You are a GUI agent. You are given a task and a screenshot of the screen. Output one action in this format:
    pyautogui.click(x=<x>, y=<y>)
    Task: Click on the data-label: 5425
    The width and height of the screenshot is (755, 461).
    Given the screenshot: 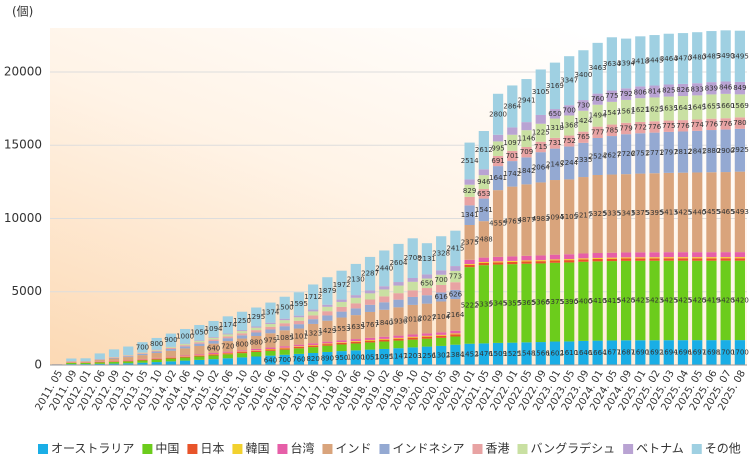 What is the action you would take?
    pyautogui.click(x=669, y=300)
    